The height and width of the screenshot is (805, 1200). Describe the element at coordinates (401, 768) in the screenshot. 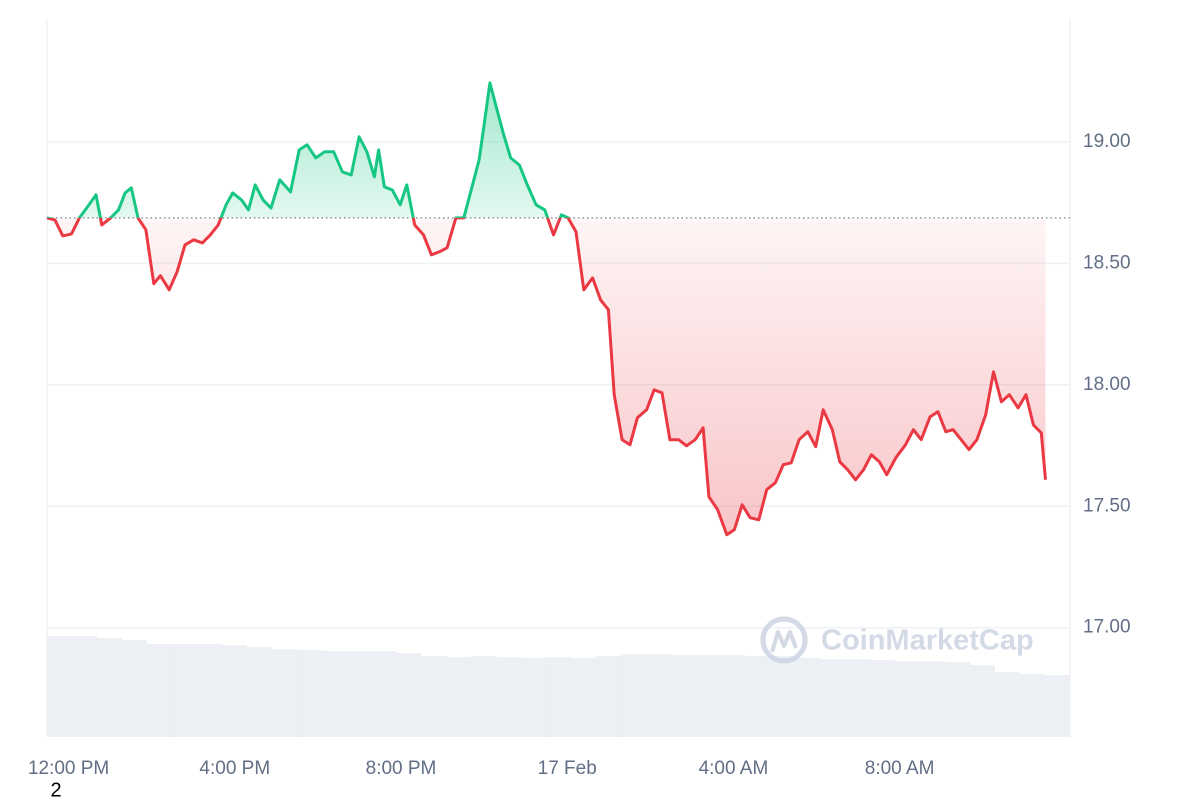

I see `x-tick-label: 8:00 PM` at that location.